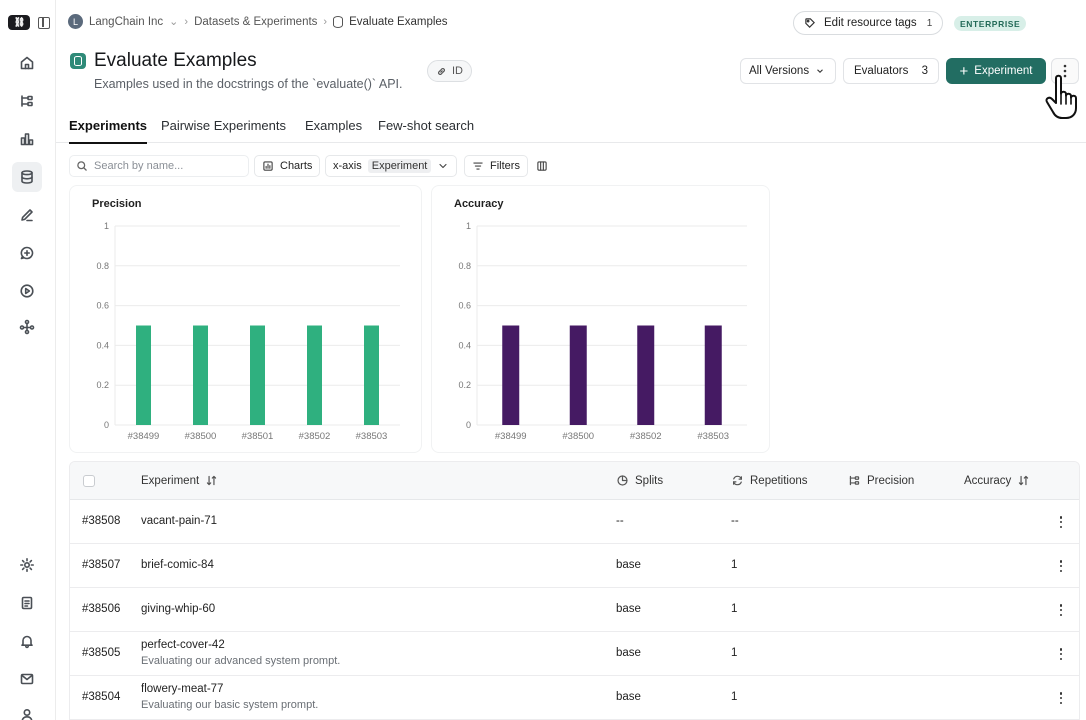 The height and width of the screenshot is (720, 1086). What do you see at coordinates (769, 480) in the screenshot?
I see `column-header-repetitions: Repetitions` at bounding box center [769, 480].